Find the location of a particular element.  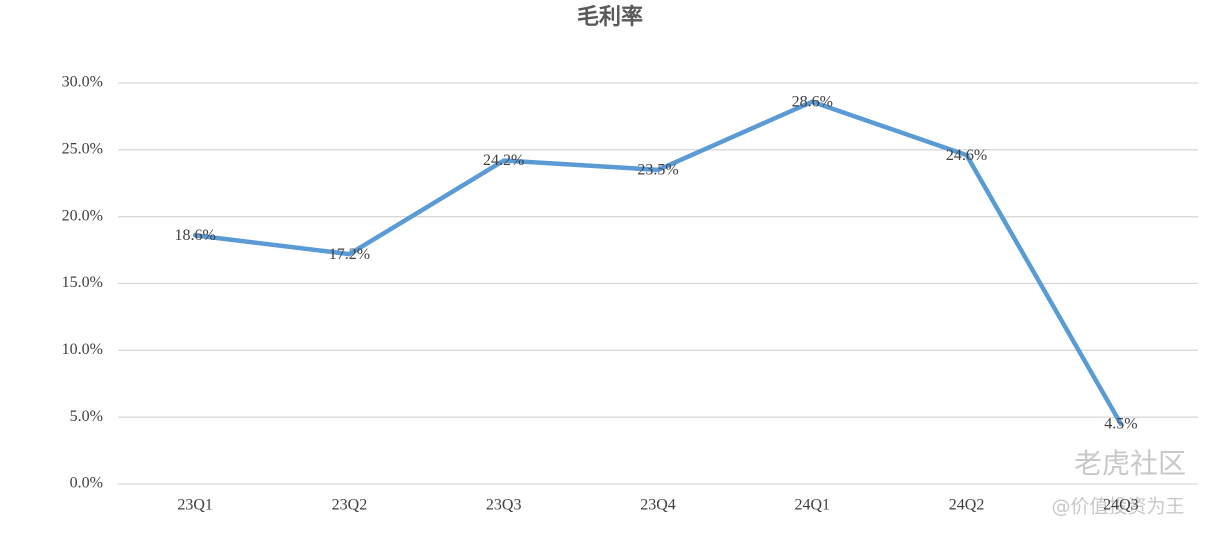

data-label: 17.2% is located at coordinates (349, 254).